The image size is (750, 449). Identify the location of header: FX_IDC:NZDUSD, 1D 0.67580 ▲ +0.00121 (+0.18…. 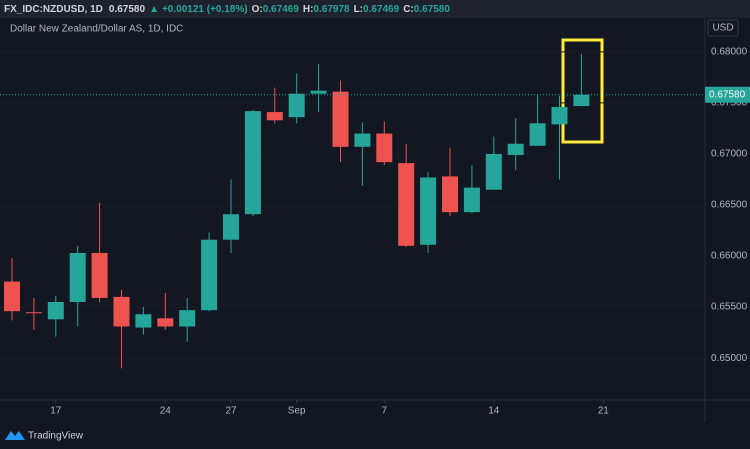
(227, 9).